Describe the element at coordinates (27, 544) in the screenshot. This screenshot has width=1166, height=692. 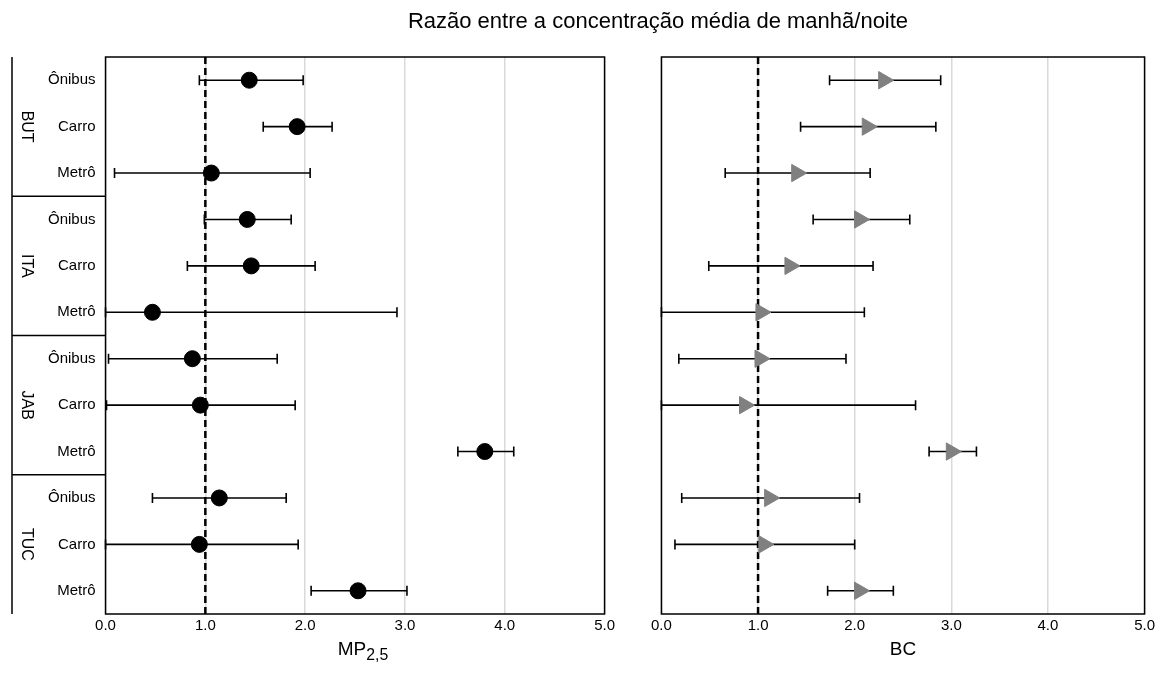
I see `text: TUC` at that location.